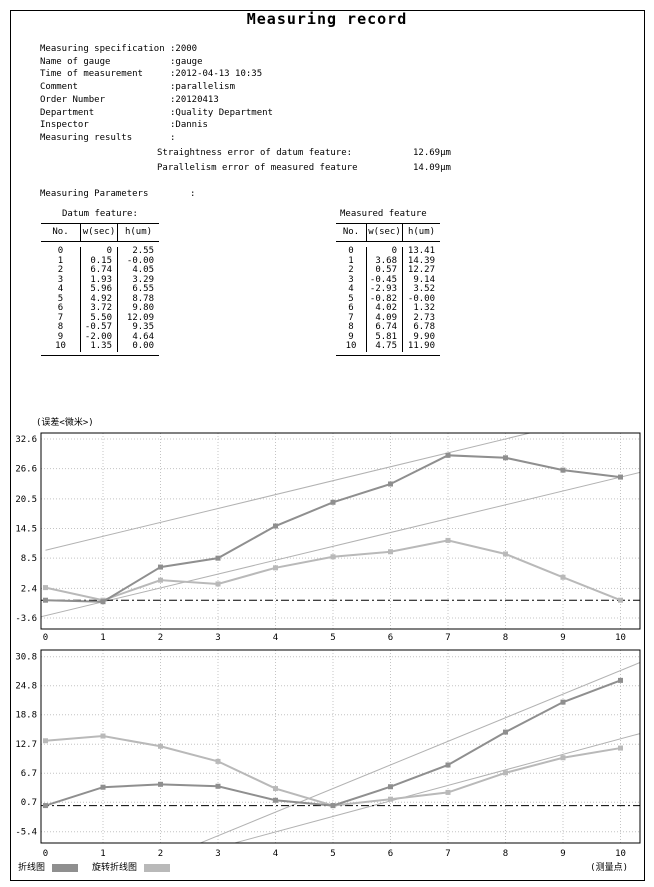 Image resolution: width=654 pixels, height=887 pixels. What do you see at coordinates (327, 868) in the screenshot?
I see `chart-legend: 折线图 旋转折线图 (测量点)` at bounding box center [327, 868].